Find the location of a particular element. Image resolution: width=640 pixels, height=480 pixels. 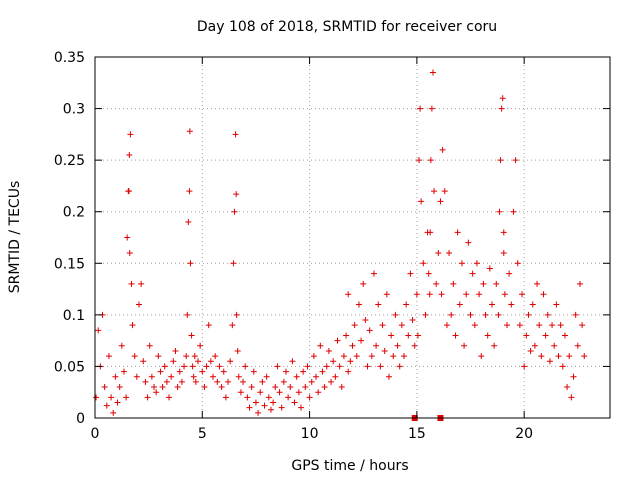

x-tick-label: 15 is located at coordinates (417, 434).